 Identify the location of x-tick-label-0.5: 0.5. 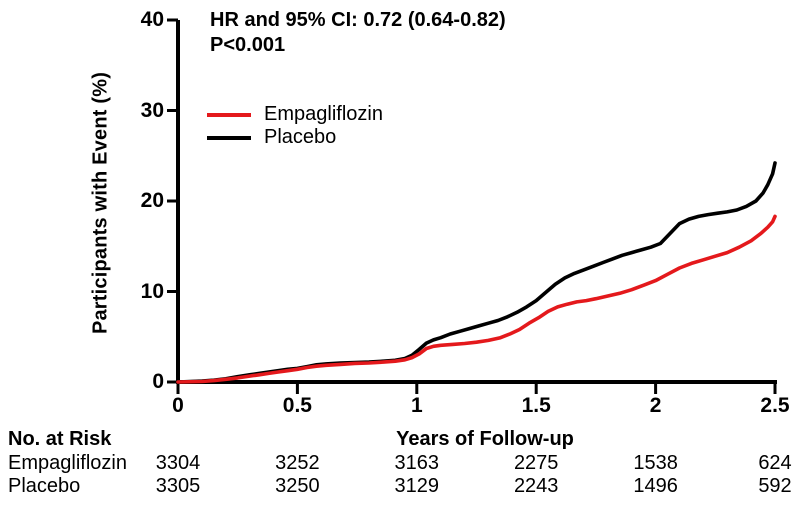
(297, 405).